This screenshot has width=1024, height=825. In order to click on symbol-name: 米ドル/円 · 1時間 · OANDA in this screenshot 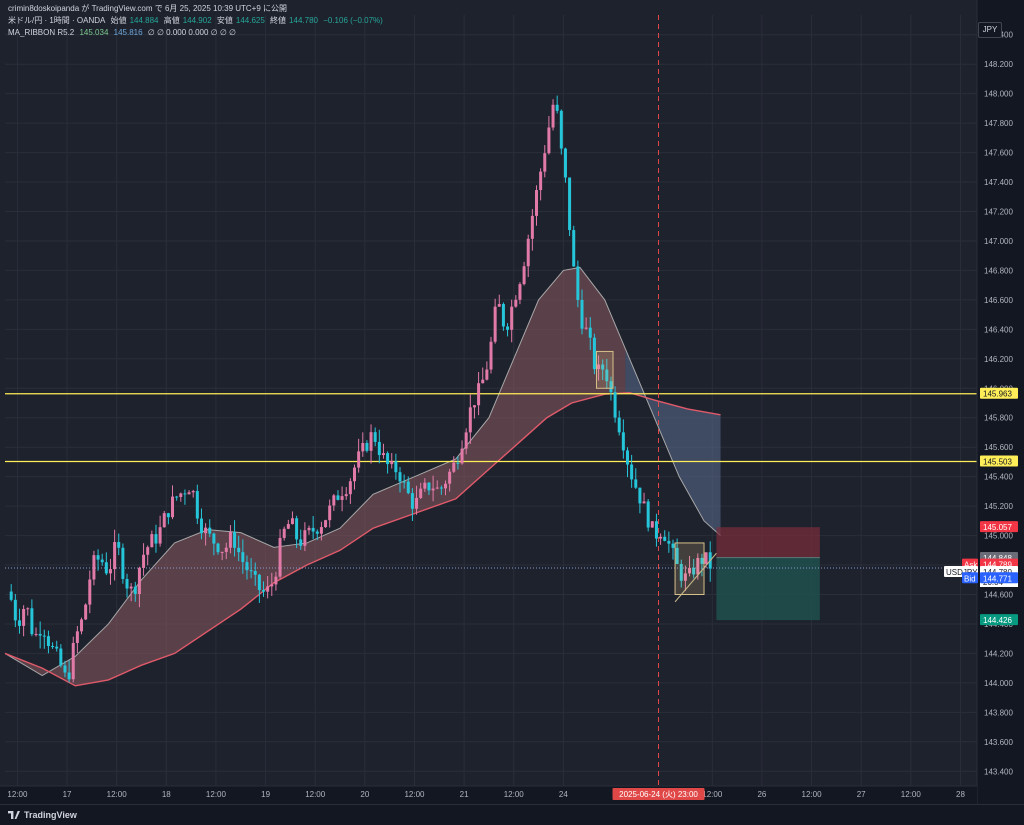, I will do `click(57, 20)`.